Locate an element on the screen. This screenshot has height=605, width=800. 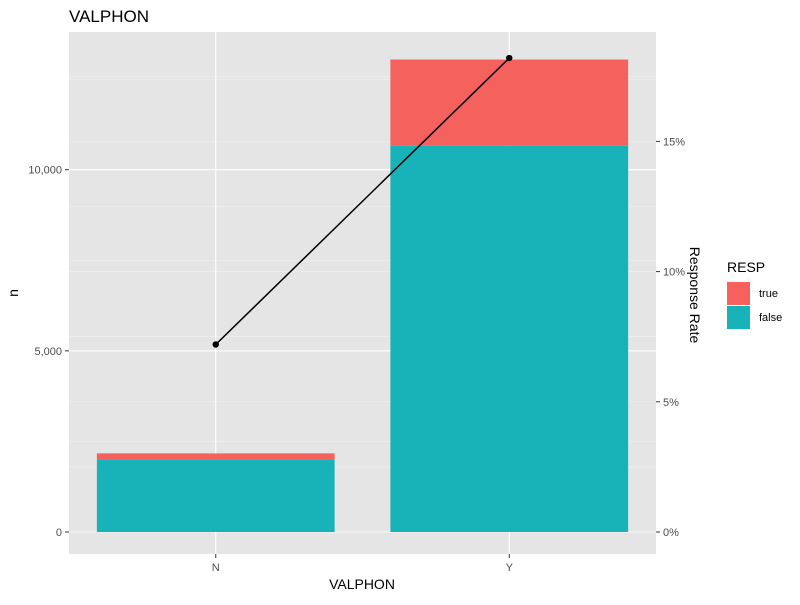
y-axis-title: n is located at coordinates (13, 293).